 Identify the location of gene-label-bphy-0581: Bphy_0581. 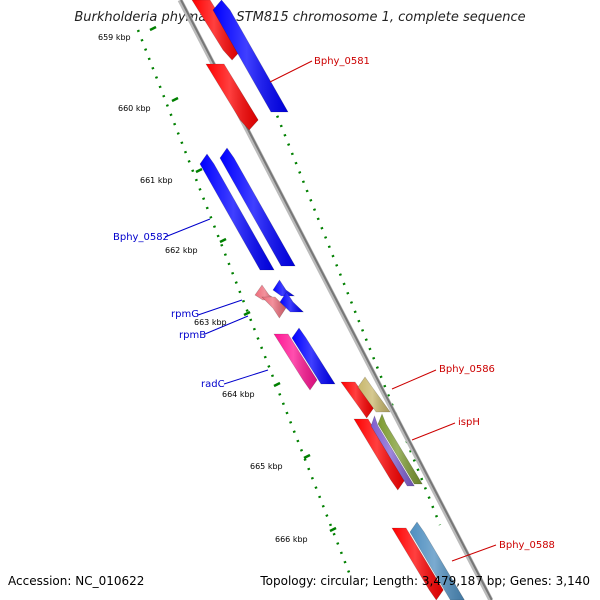
(342, 61).